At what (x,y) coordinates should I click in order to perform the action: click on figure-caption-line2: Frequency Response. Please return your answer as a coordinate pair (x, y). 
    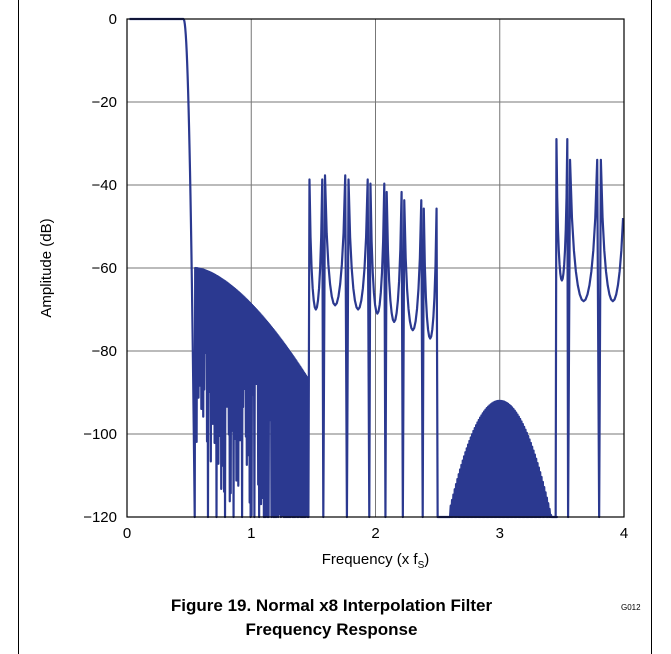
    Looking at the image, I should click on (331, 629).